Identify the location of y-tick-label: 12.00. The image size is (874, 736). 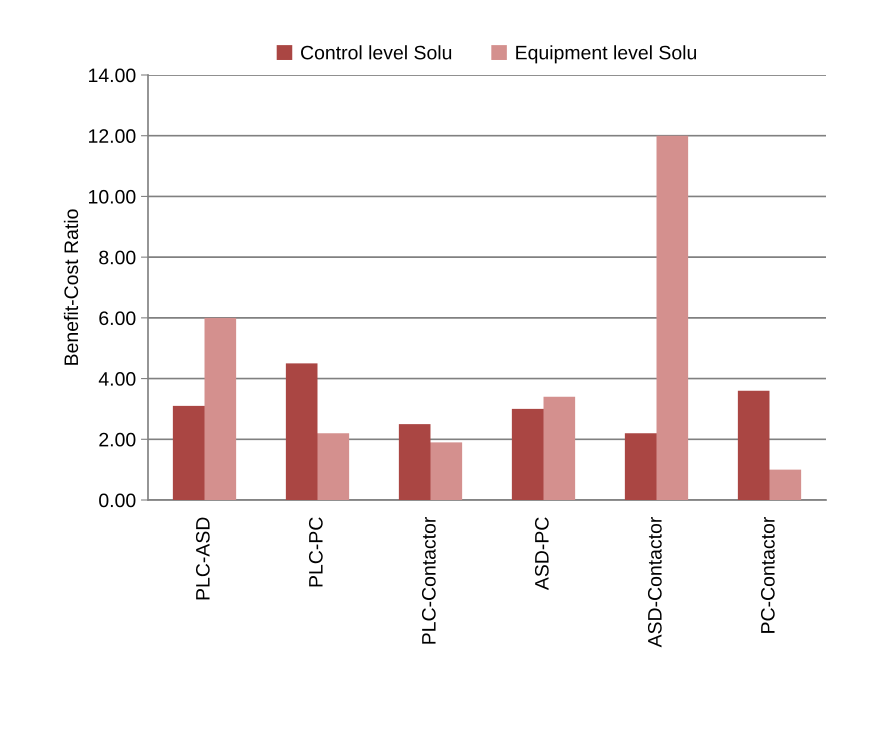
(112, 136).